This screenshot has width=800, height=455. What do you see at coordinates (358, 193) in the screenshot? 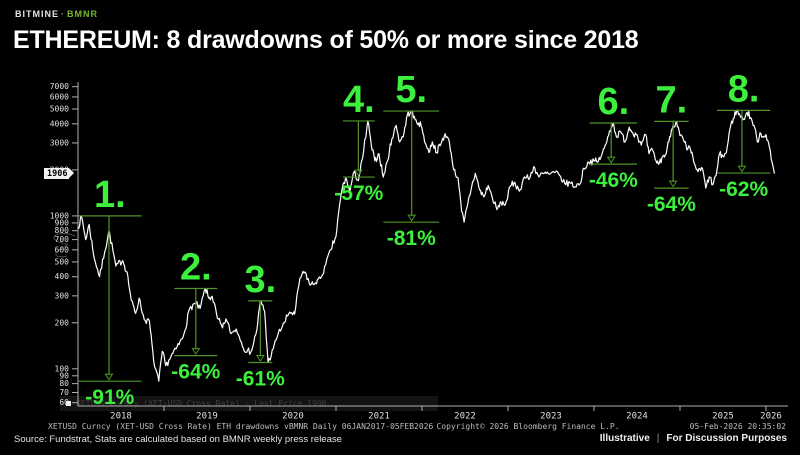
I see `drawdown-pct-label: -57%` at bounding box center [358, 193].